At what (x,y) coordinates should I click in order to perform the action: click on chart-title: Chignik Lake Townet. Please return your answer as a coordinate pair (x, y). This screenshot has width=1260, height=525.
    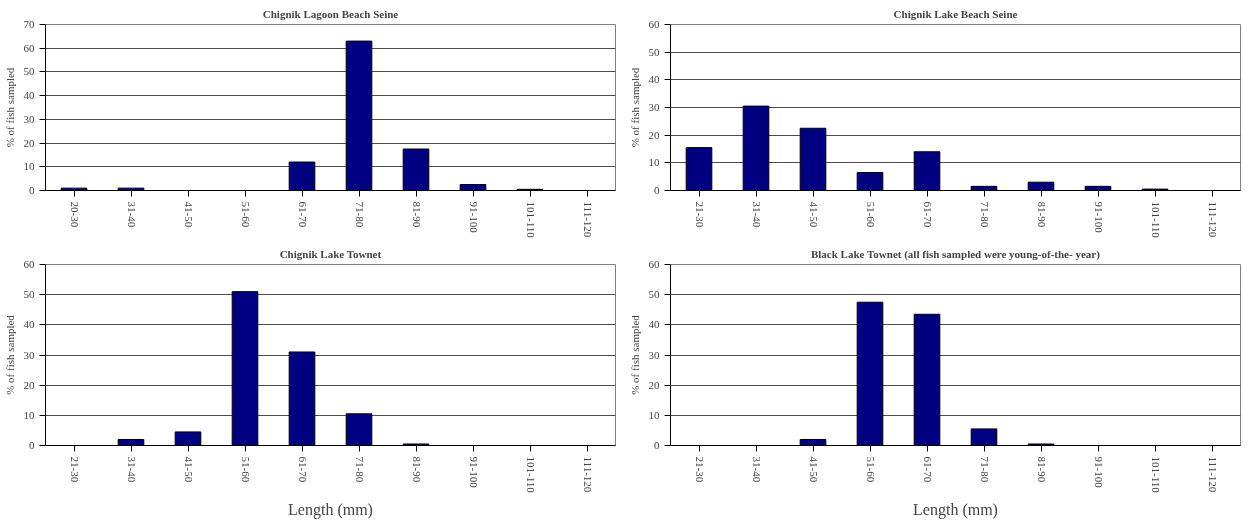
    Looking at the image, I should click on (330, 253).